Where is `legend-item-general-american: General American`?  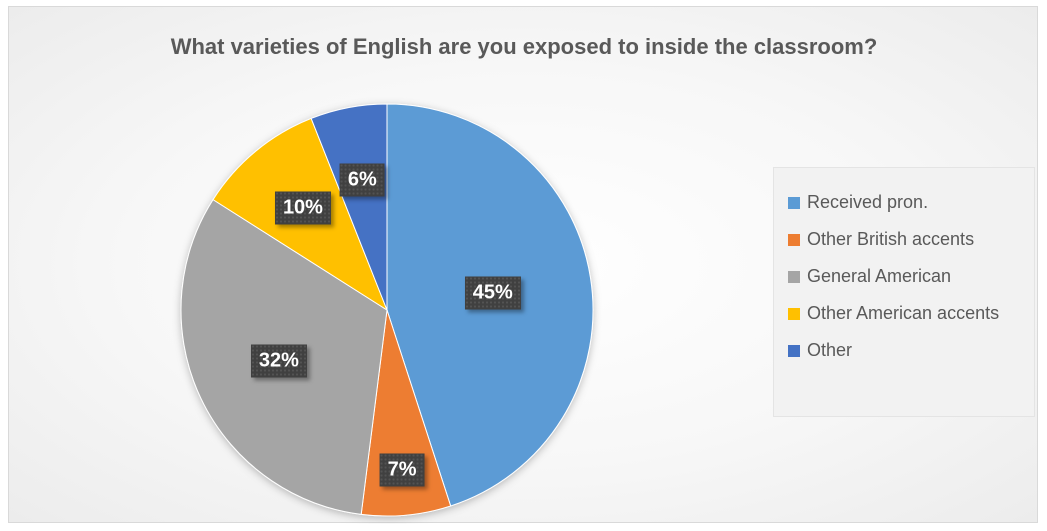
legend-item-general-american: General American is located at coordinates (911, 276).